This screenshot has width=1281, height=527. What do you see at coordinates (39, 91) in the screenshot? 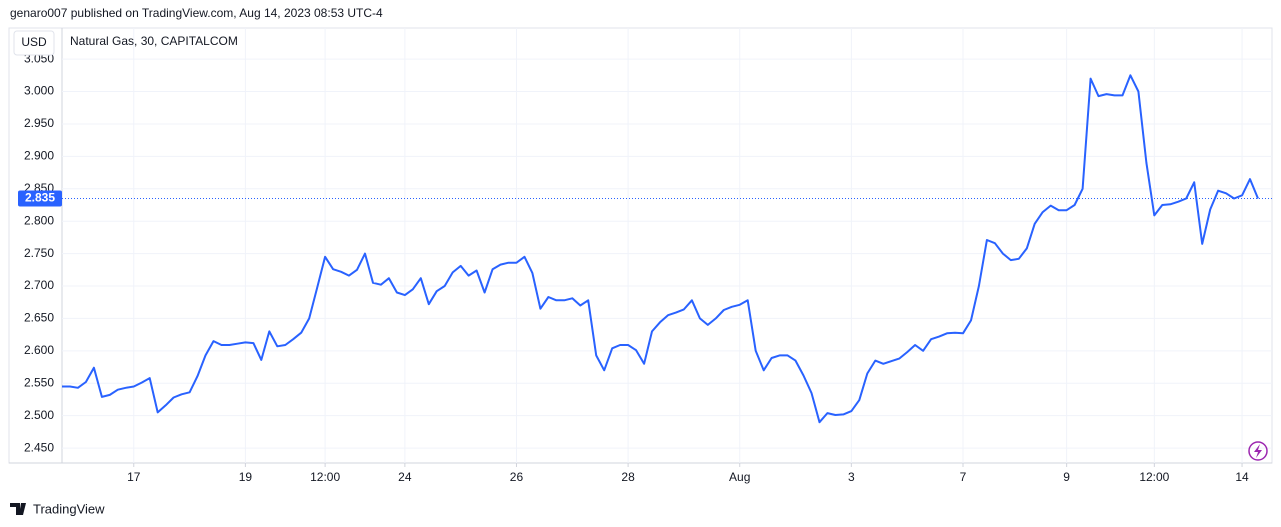
I see `y-tick-label: 3.000` at bounding box center [39, 91].